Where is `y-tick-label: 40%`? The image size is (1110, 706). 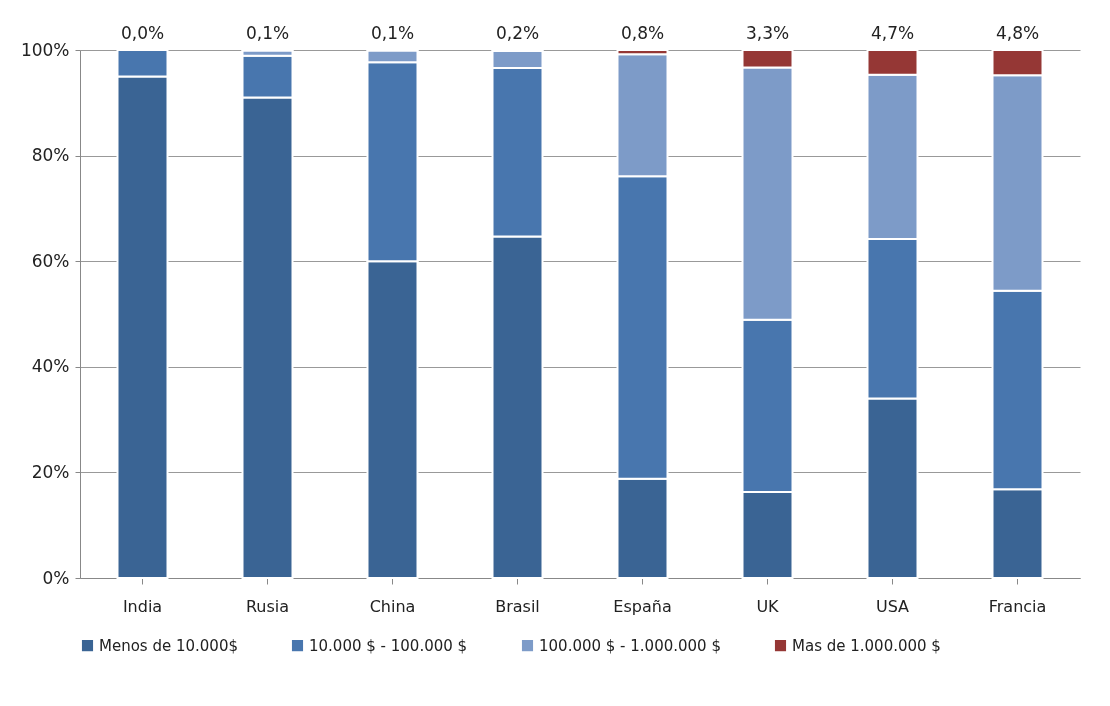 y-tick-label: 40% is located at coordinates (50, 366).